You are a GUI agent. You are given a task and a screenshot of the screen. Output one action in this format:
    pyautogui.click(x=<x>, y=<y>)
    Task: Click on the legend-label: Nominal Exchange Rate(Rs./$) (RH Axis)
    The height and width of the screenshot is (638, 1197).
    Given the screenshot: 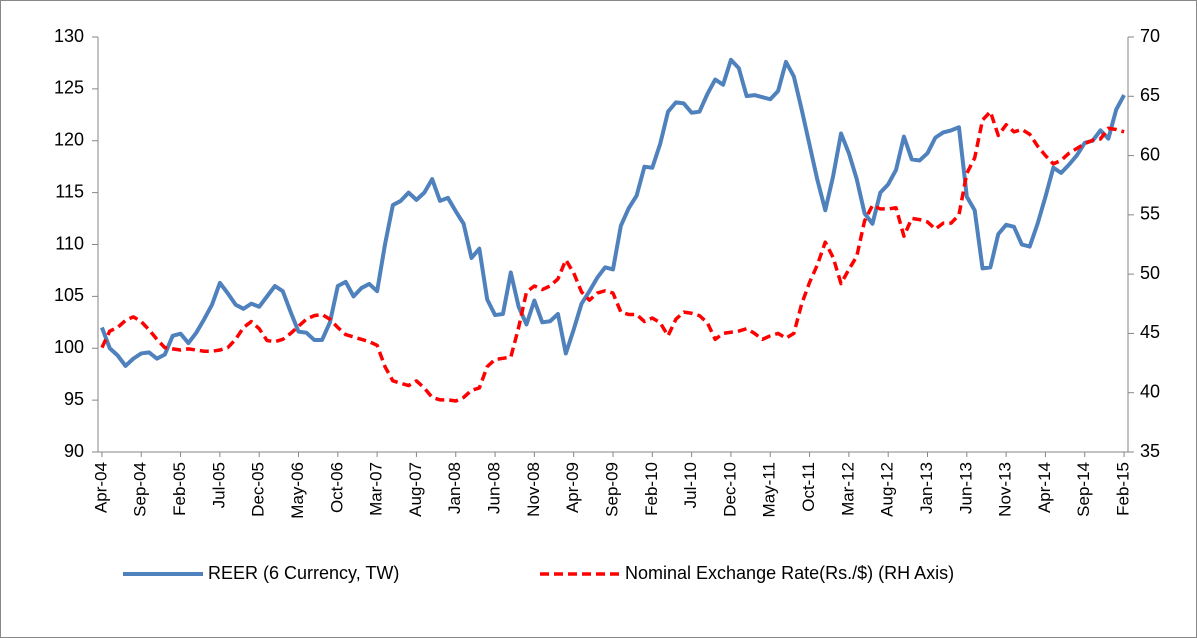 What is the action you would take?
    pyautogui.click(x=789, y=573)
    